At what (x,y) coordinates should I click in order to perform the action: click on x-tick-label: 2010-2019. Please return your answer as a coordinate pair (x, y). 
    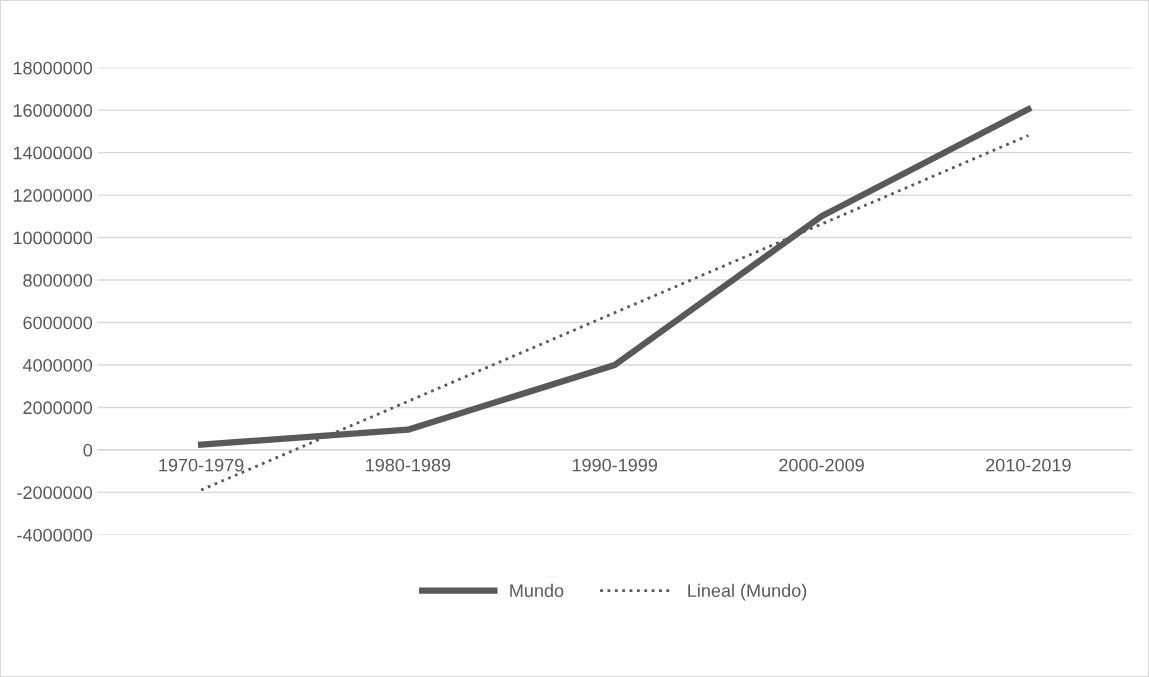
    Looking at the image, I should click on (1028, 465).